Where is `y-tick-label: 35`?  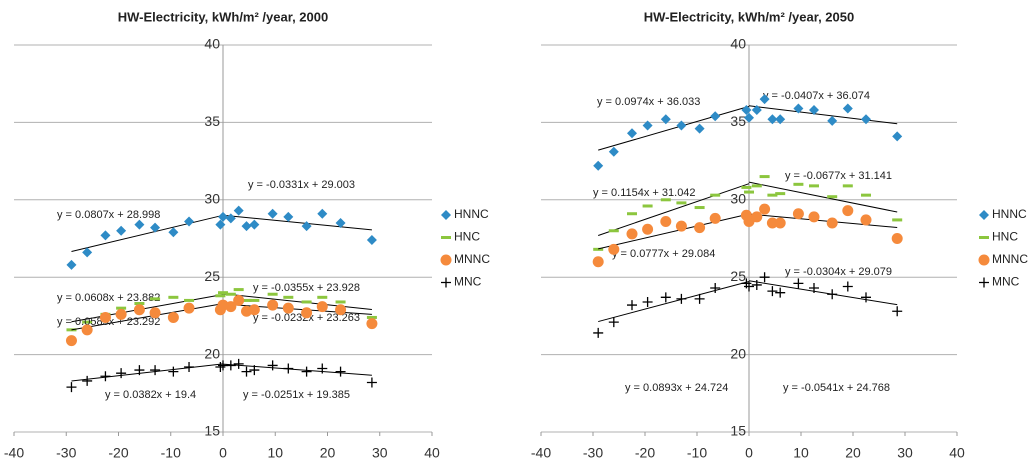
y-tick-label: 35 is located at coordinates (212, 121).